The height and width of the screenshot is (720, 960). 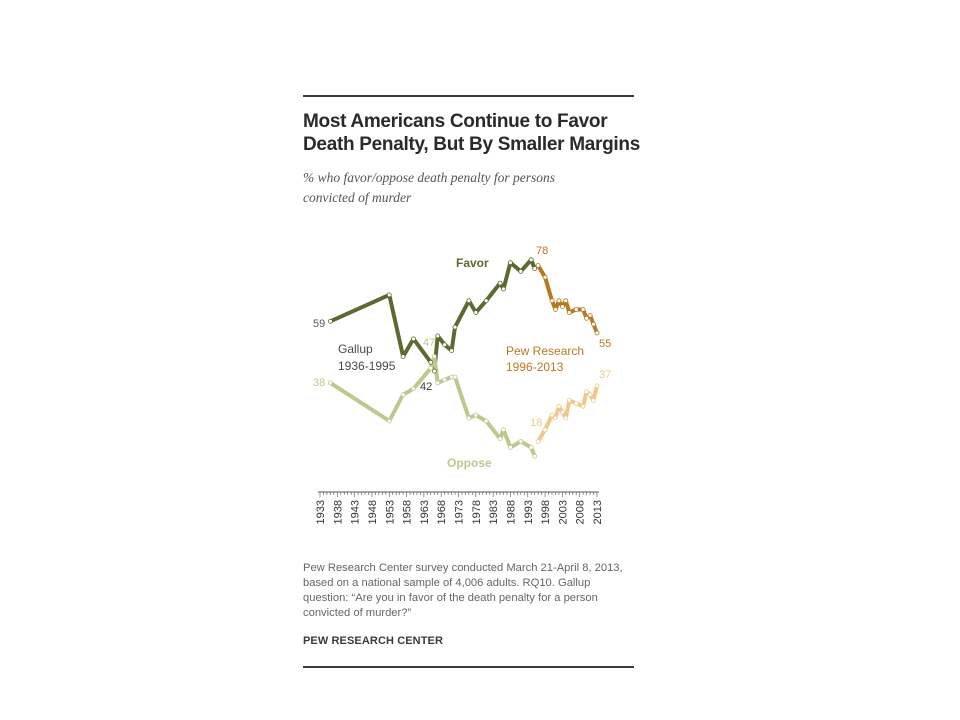 What do you see at coordinates (319, 383) in the screenshot?
I see `value-label-oppose-start: 38` at bounding box center [319, 383].